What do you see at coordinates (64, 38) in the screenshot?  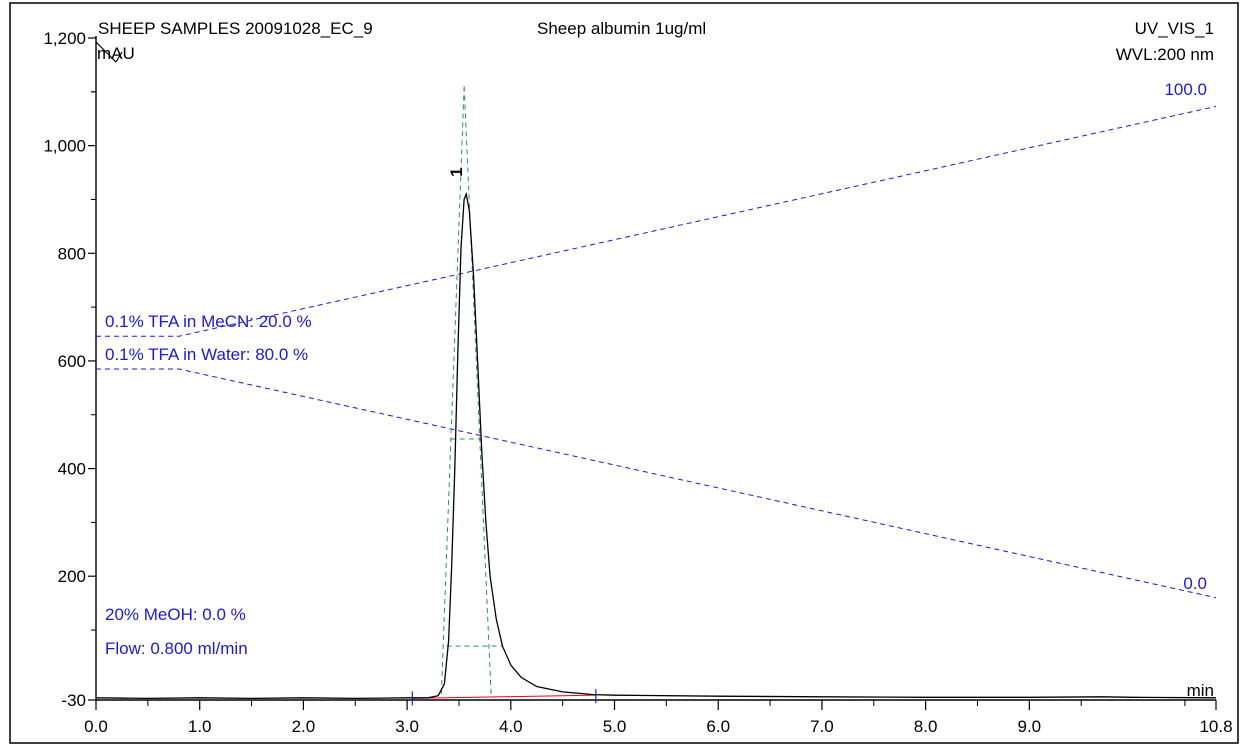 I see `y-tick-label: 1,200` at bounding box center [64, 38].